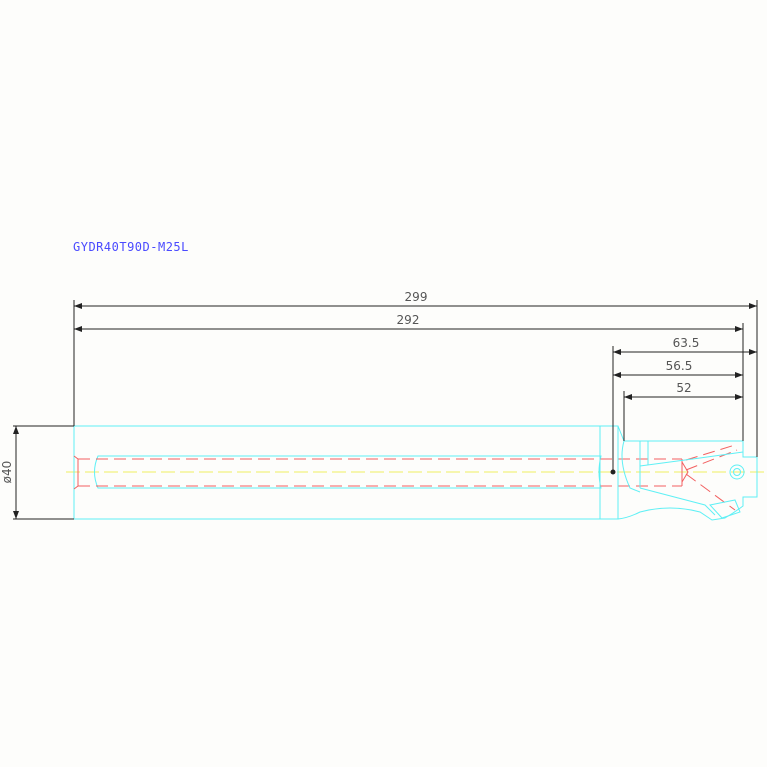 This screenshot has height=767, width=767. I want to click on reference-point, so click(613, 472).